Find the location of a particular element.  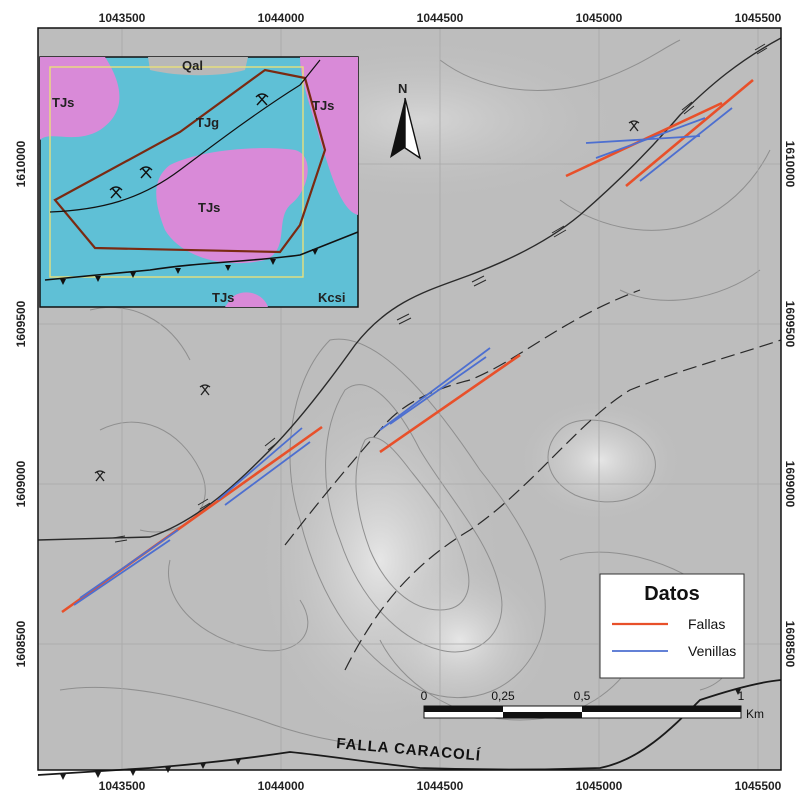

scale-bar: 0 0,25 0,5 1 Km is located at coordinates (592, 705).